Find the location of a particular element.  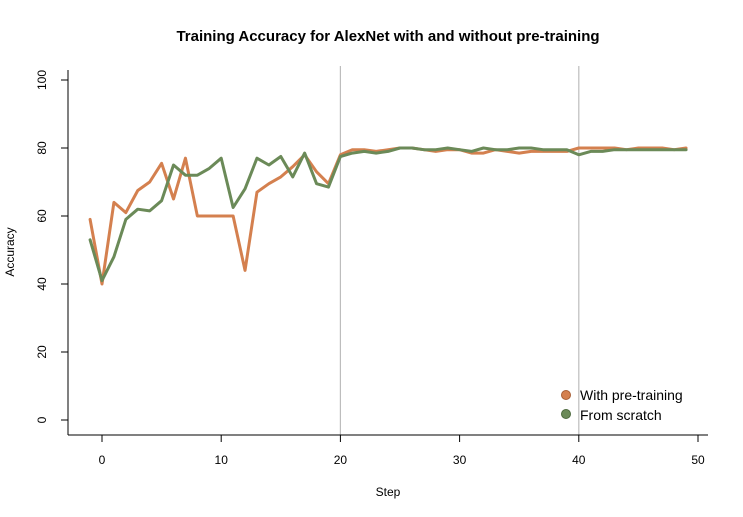

x-axis-ticks: 0 10 20 30 40 50 is located at coordinates (402, 451).